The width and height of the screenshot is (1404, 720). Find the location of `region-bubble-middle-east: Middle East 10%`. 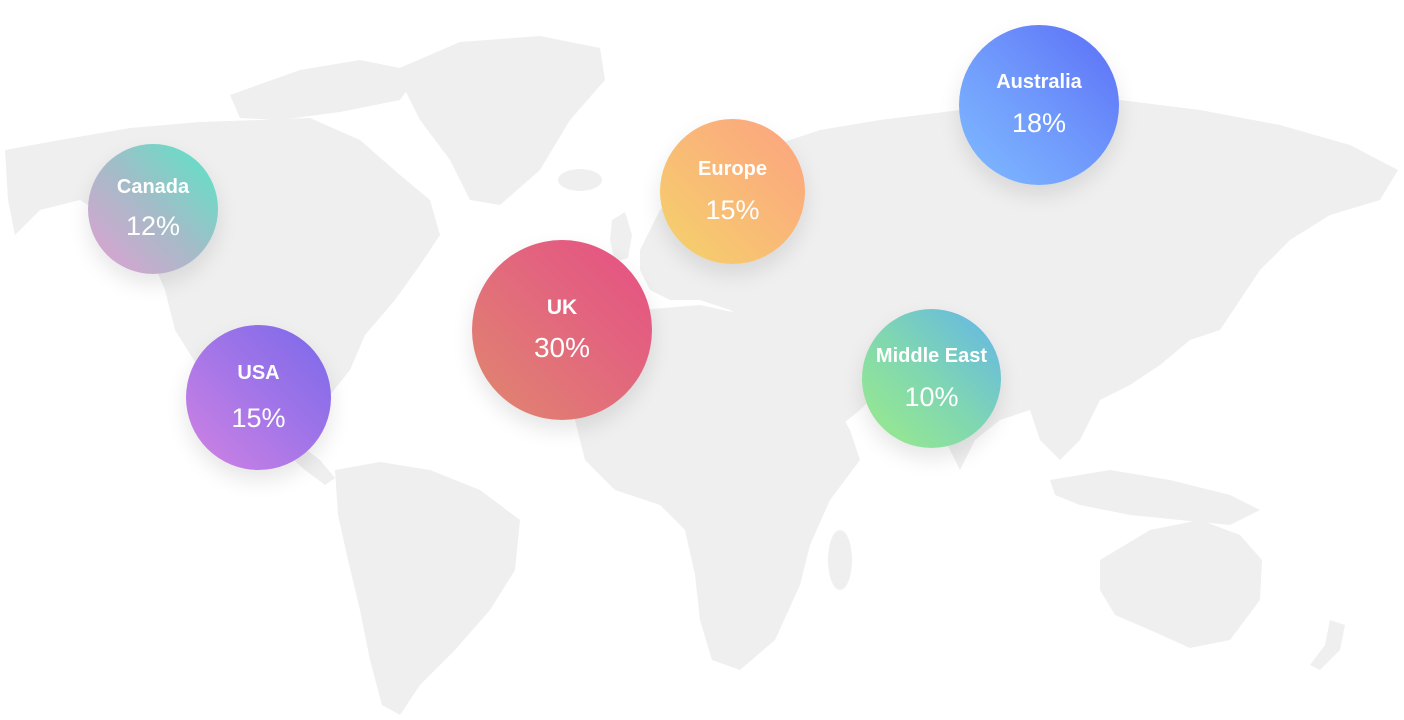

region-bubble-middle-east: Middle East 10% is located at coordinates (931, 378).